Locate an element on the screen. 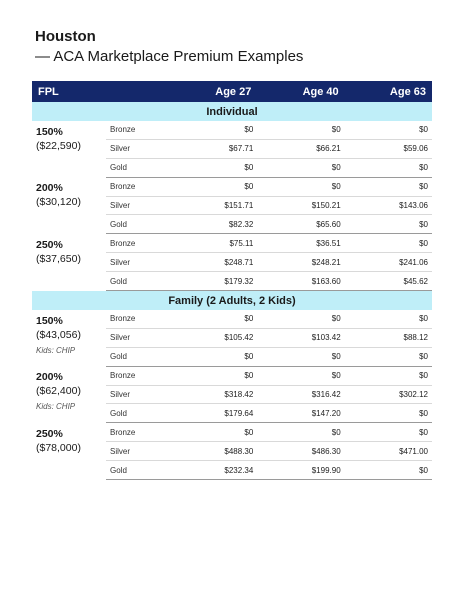  table-row: 250% ($78,000) Bronze $0 $0 $0 is located at coordinates (232, 438).